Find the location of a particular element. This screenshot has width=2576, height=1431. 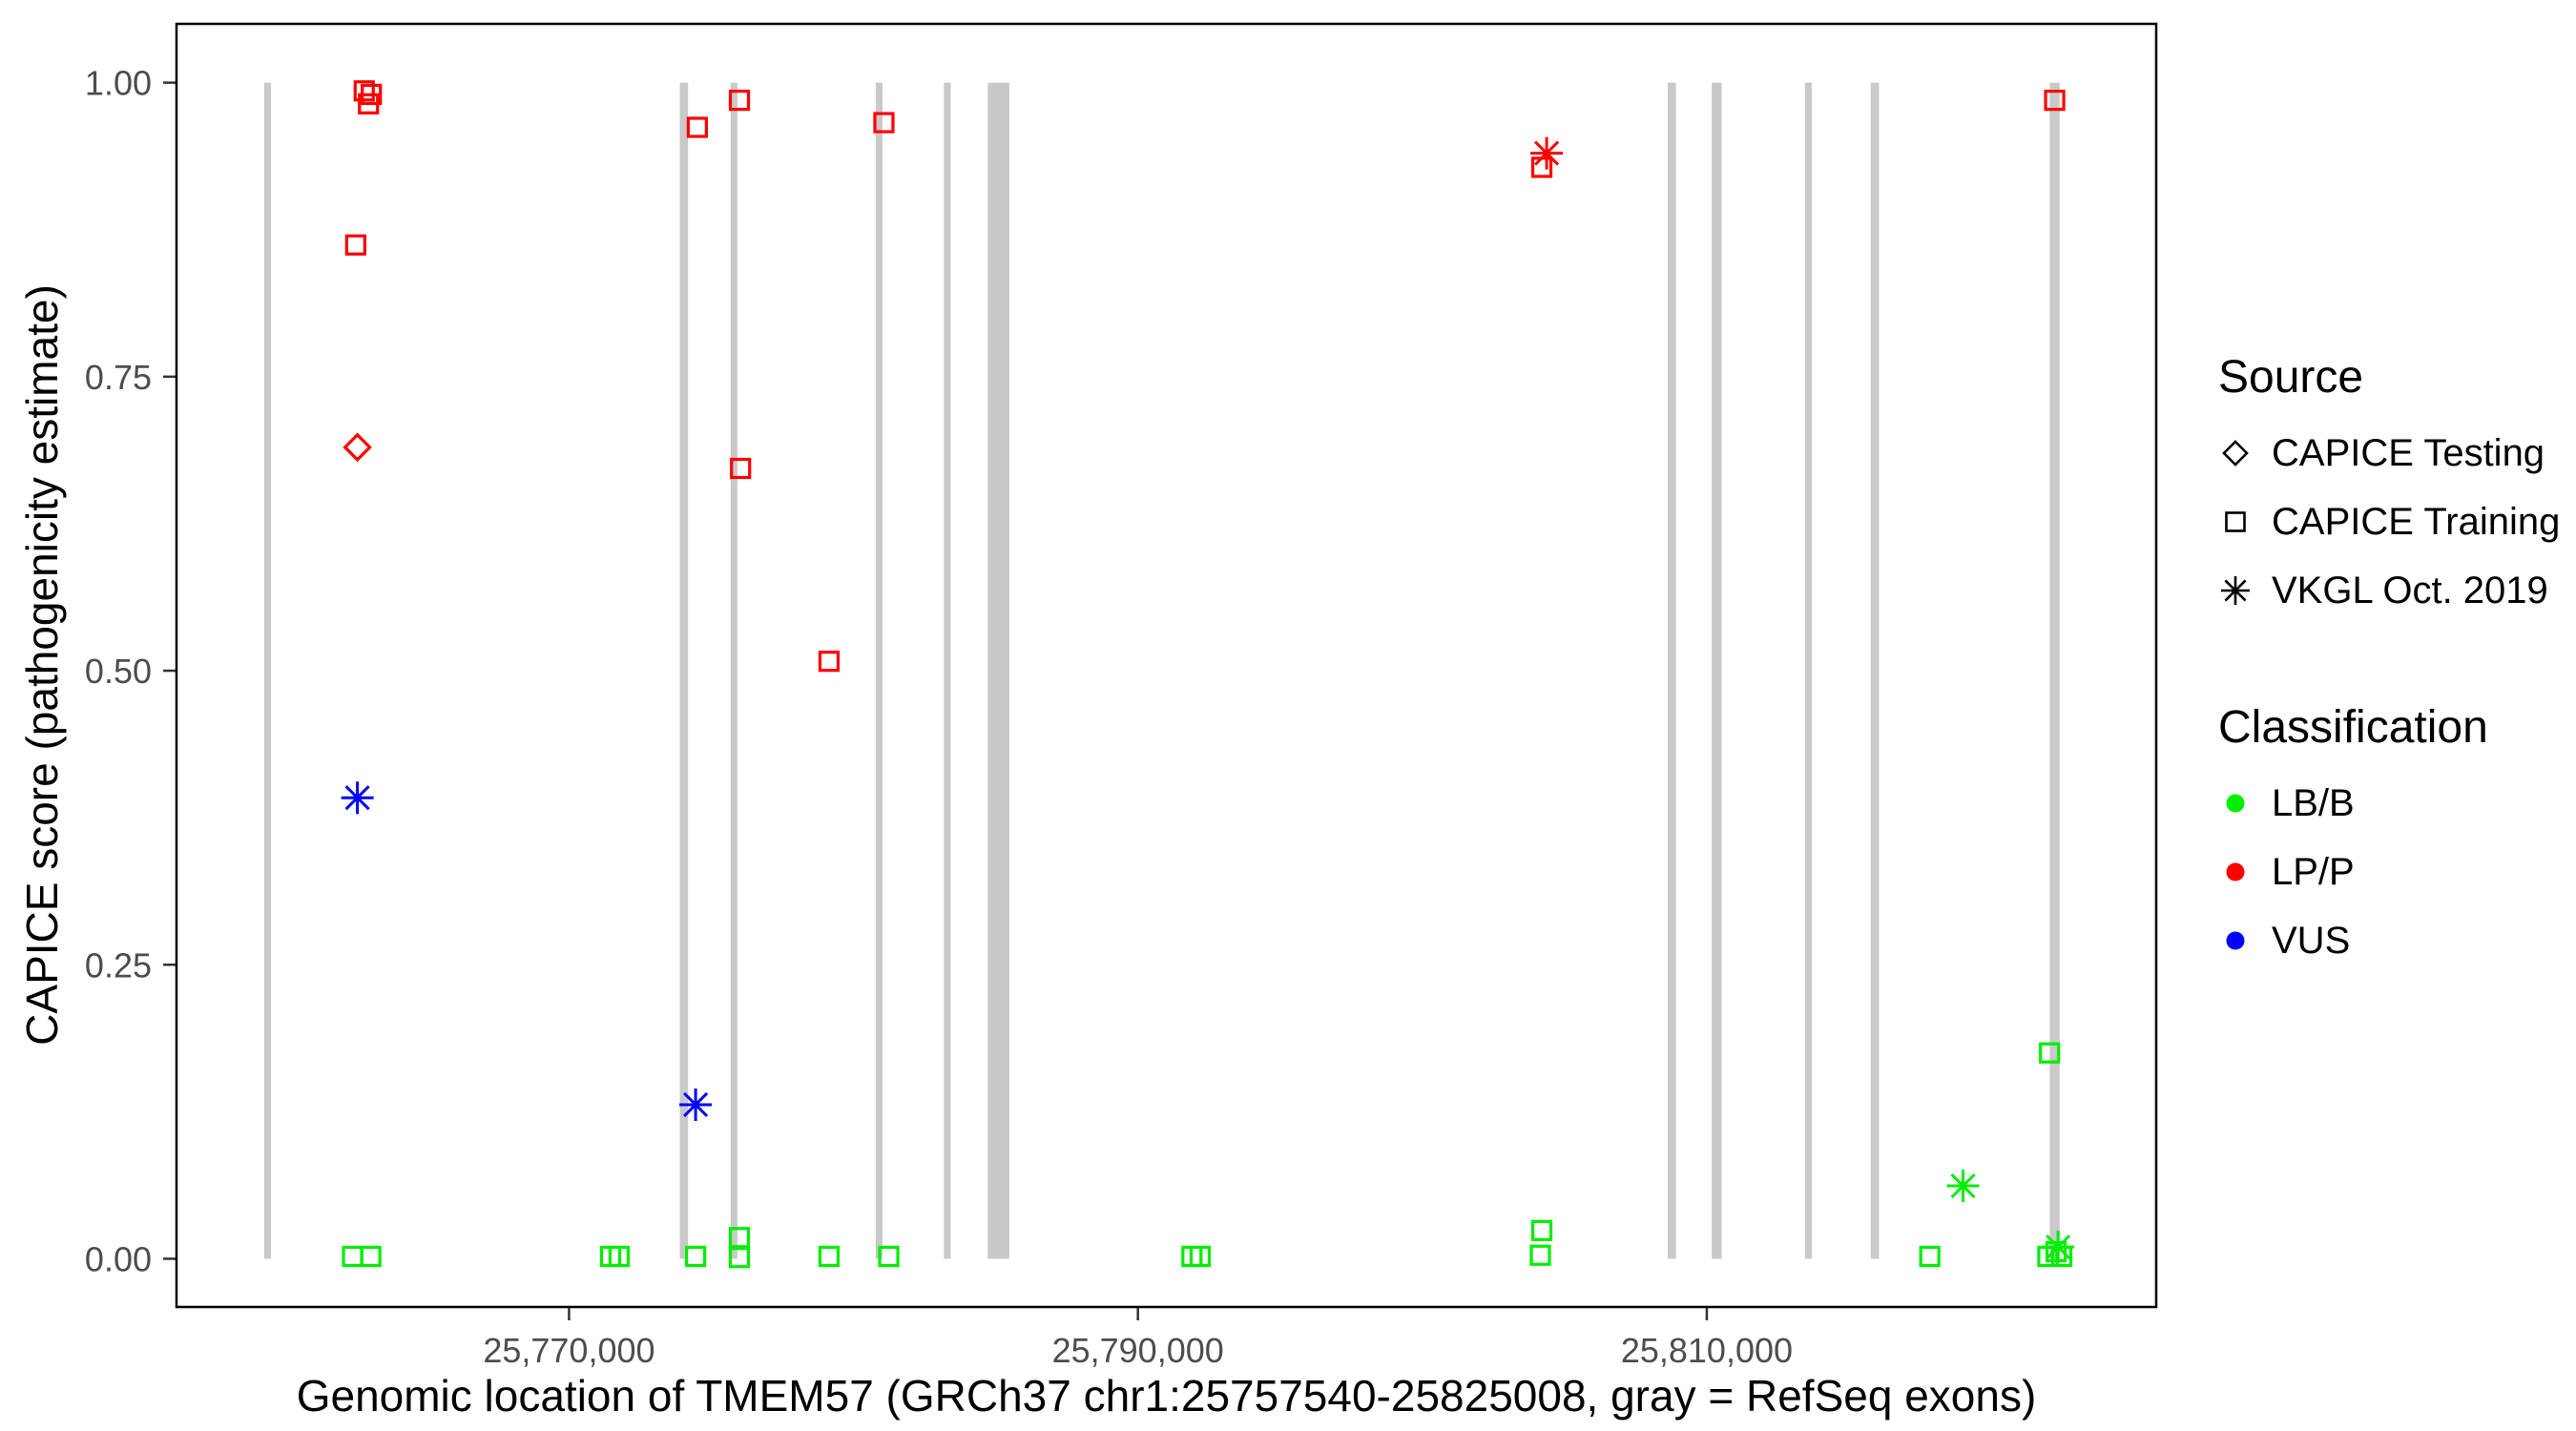

legend-item-vkgl: VKGL Oct. 2019 is located at coordinates (2389, 590).